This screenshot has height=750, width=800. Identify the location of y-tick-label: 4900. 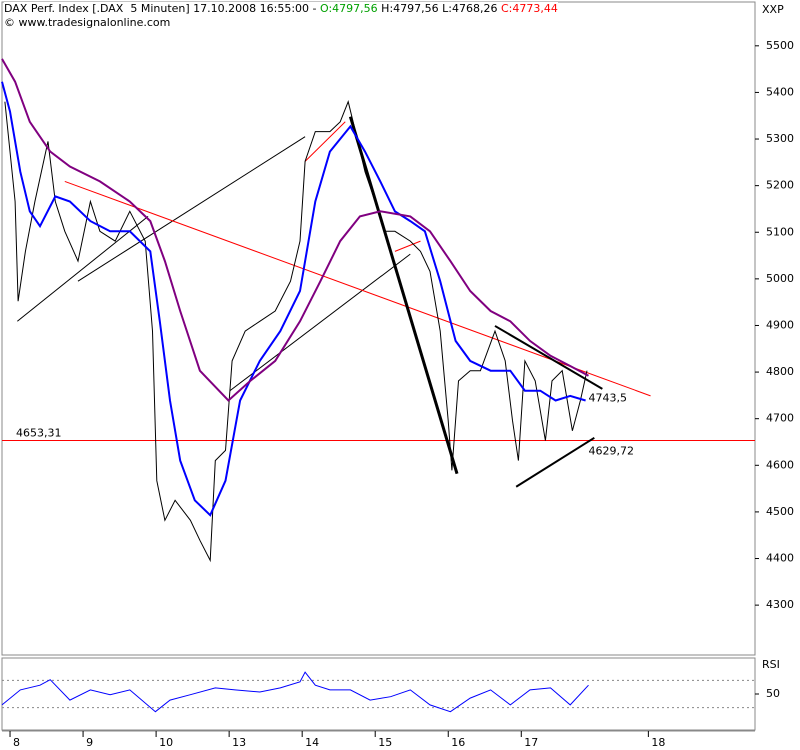
(780, 324).